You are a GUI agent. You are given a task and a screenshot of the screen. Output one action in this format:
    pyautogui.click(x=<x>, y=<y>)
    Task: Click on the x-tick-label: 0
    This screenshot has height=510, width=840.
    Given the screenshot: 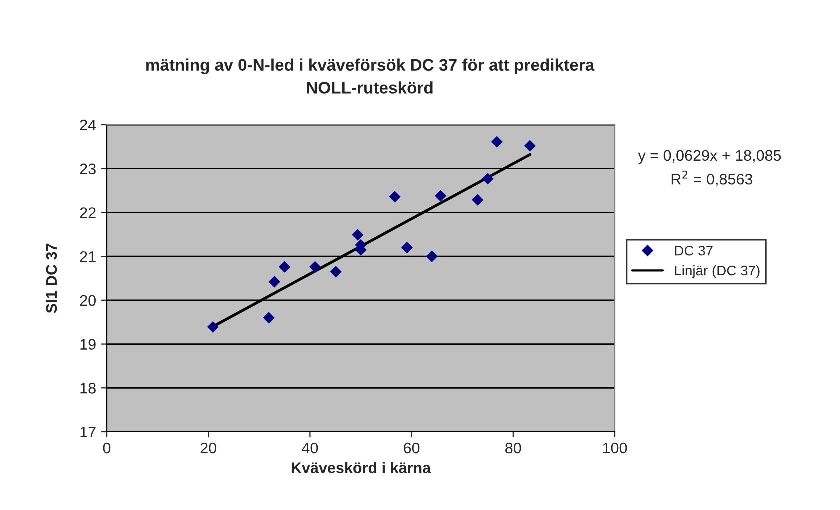 What is the action you would take?
    pyautogui.click(x=107, y=448)
    